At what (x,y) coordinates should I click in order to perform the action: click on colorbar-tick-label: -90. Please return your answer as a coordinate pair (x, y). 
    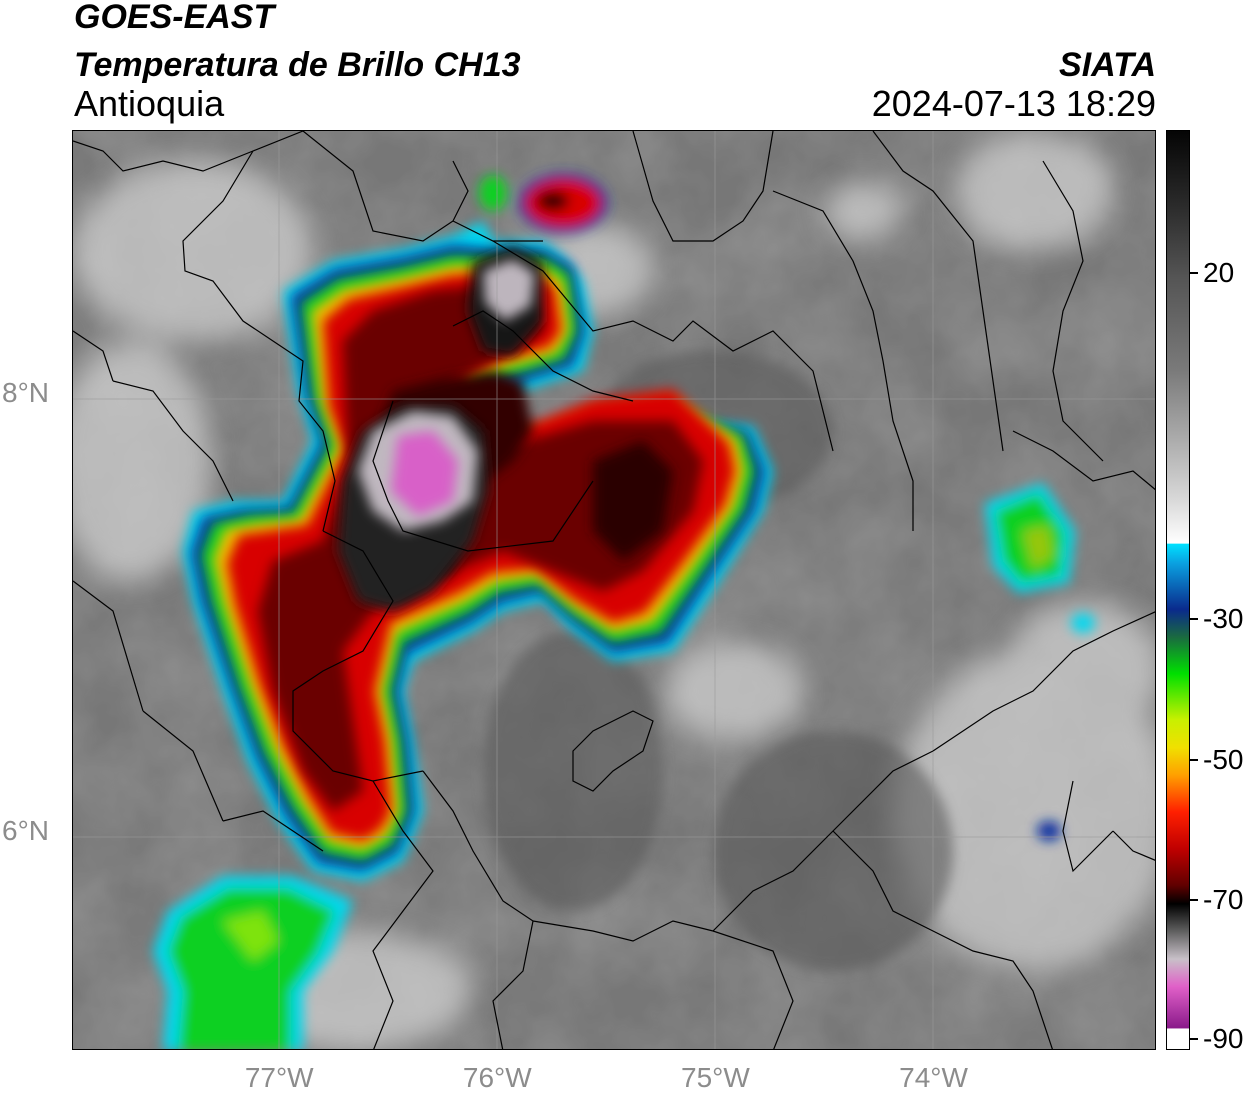
    Looking at the image, I should click on (1223, 1038).